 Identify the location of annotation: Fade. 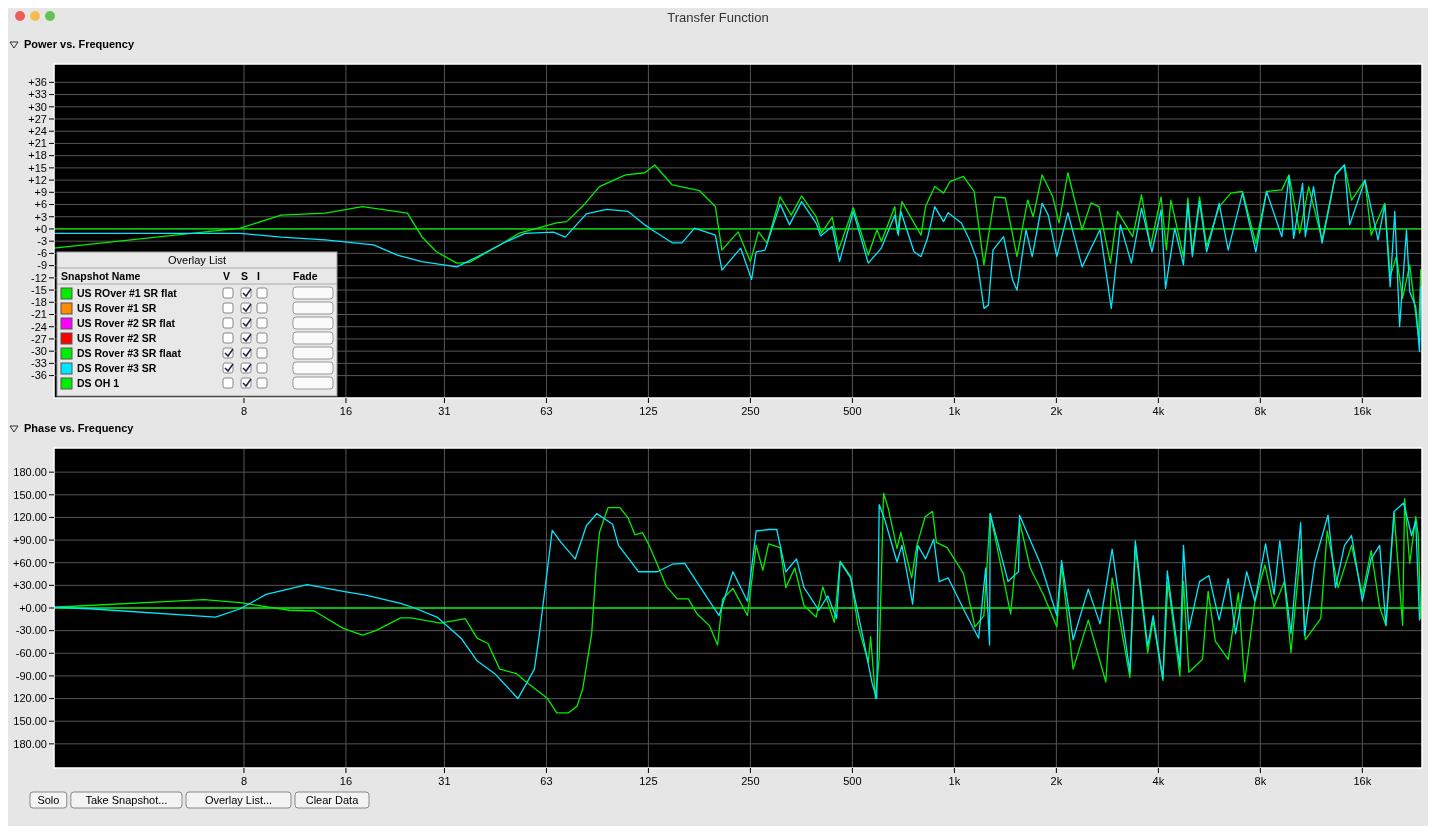
(305, 276).